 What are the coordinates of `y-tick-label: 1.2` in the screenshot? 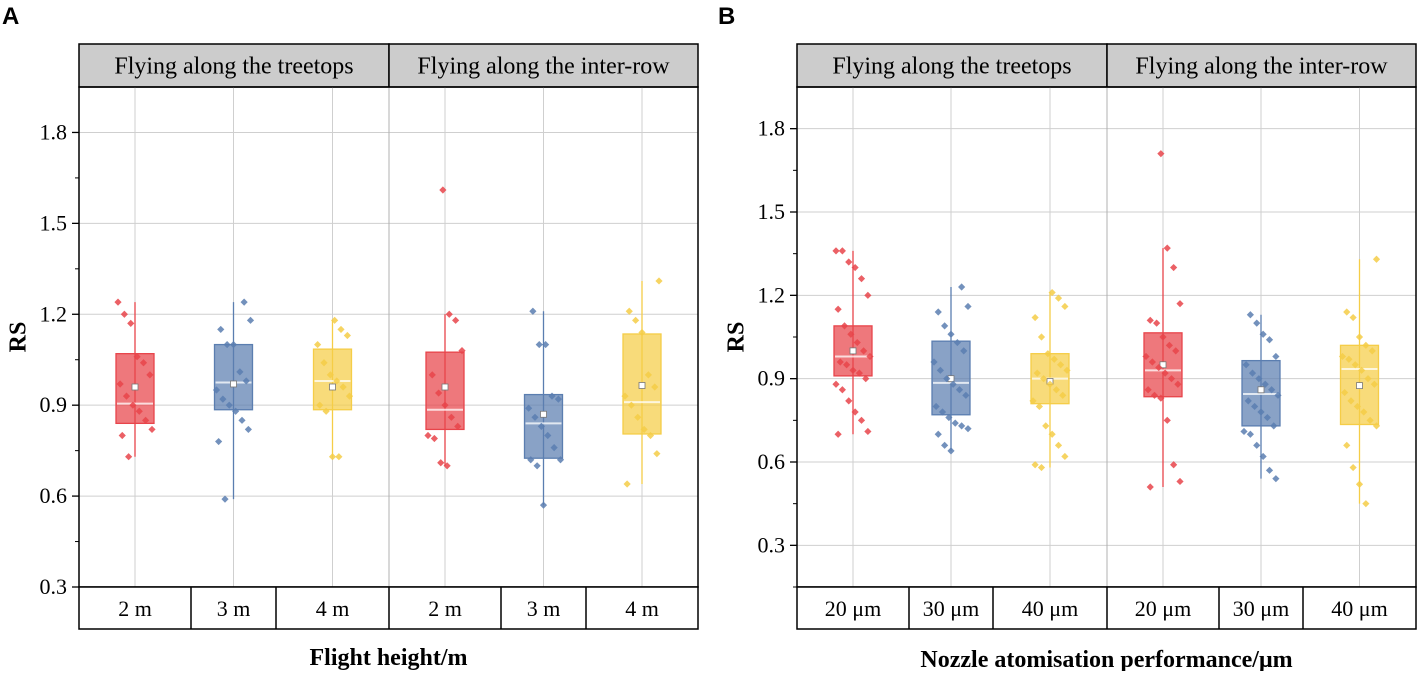 It's located at (54, 313).